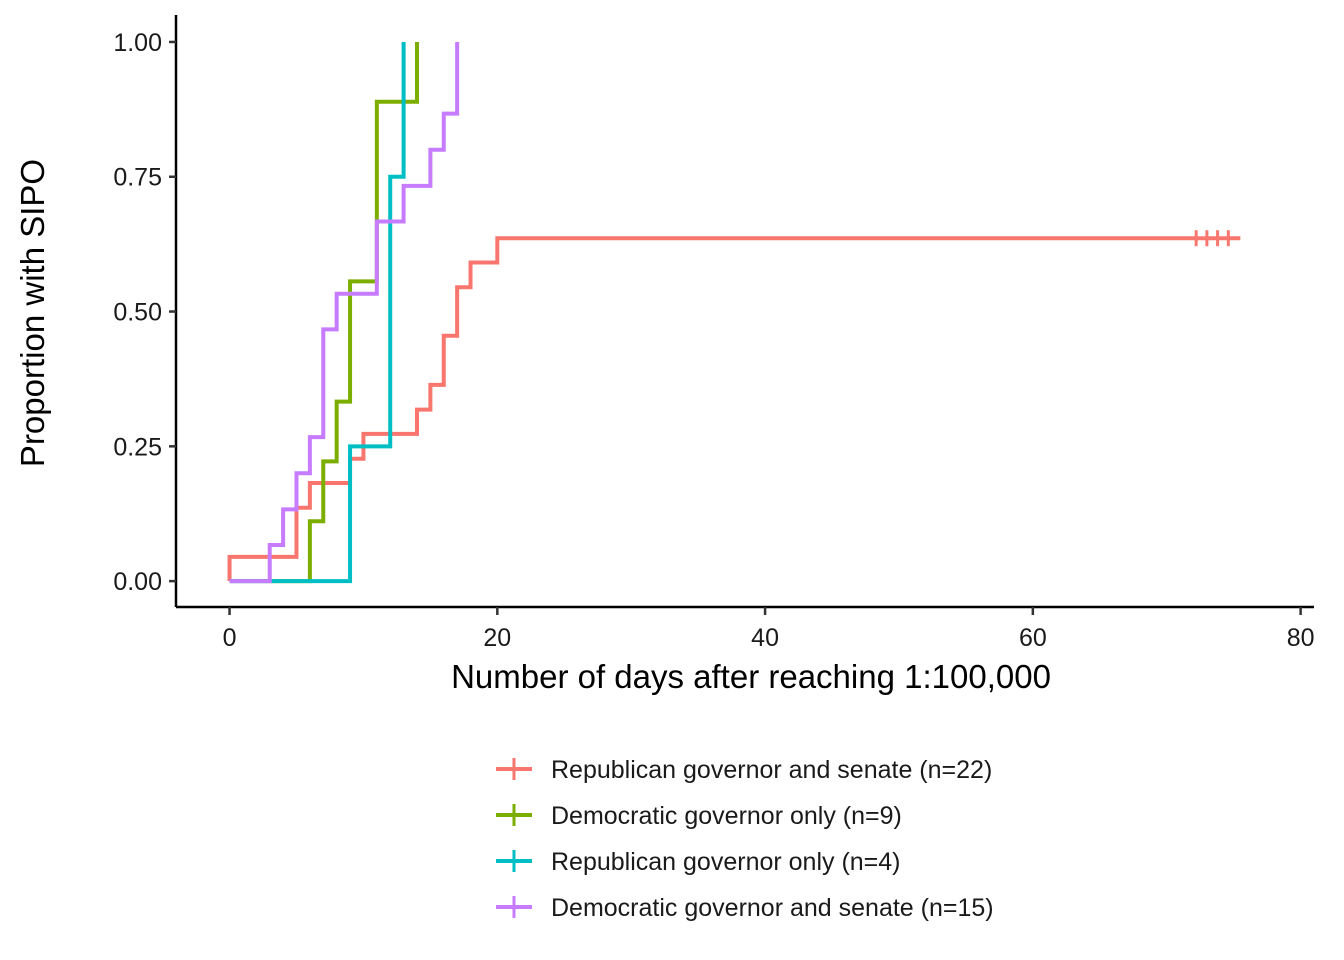  What do you see at coordinates (32, 313) in the screenshot?
I see `y-axis-title: Proportion with SIPO` at bounding box center [32, 313].